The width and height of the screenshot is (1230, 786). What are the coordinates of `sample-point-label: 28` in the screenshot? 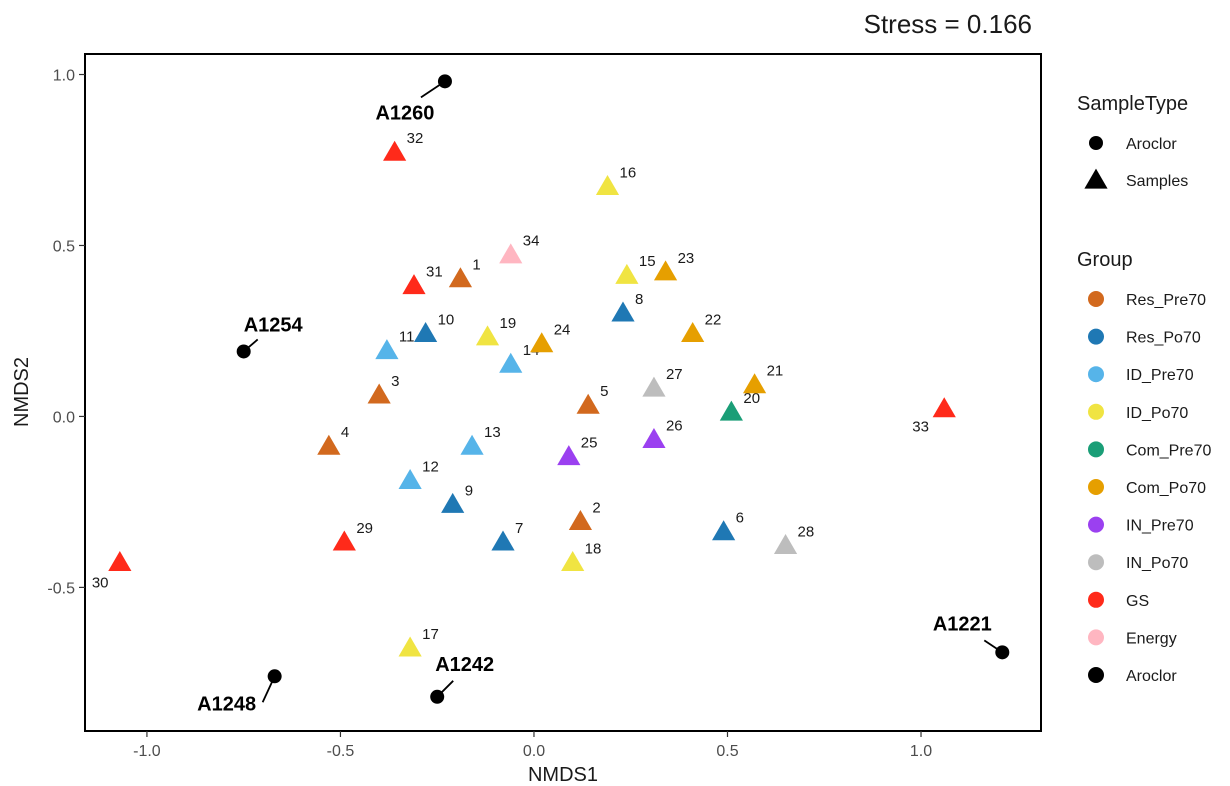 It's located at (806, 531).